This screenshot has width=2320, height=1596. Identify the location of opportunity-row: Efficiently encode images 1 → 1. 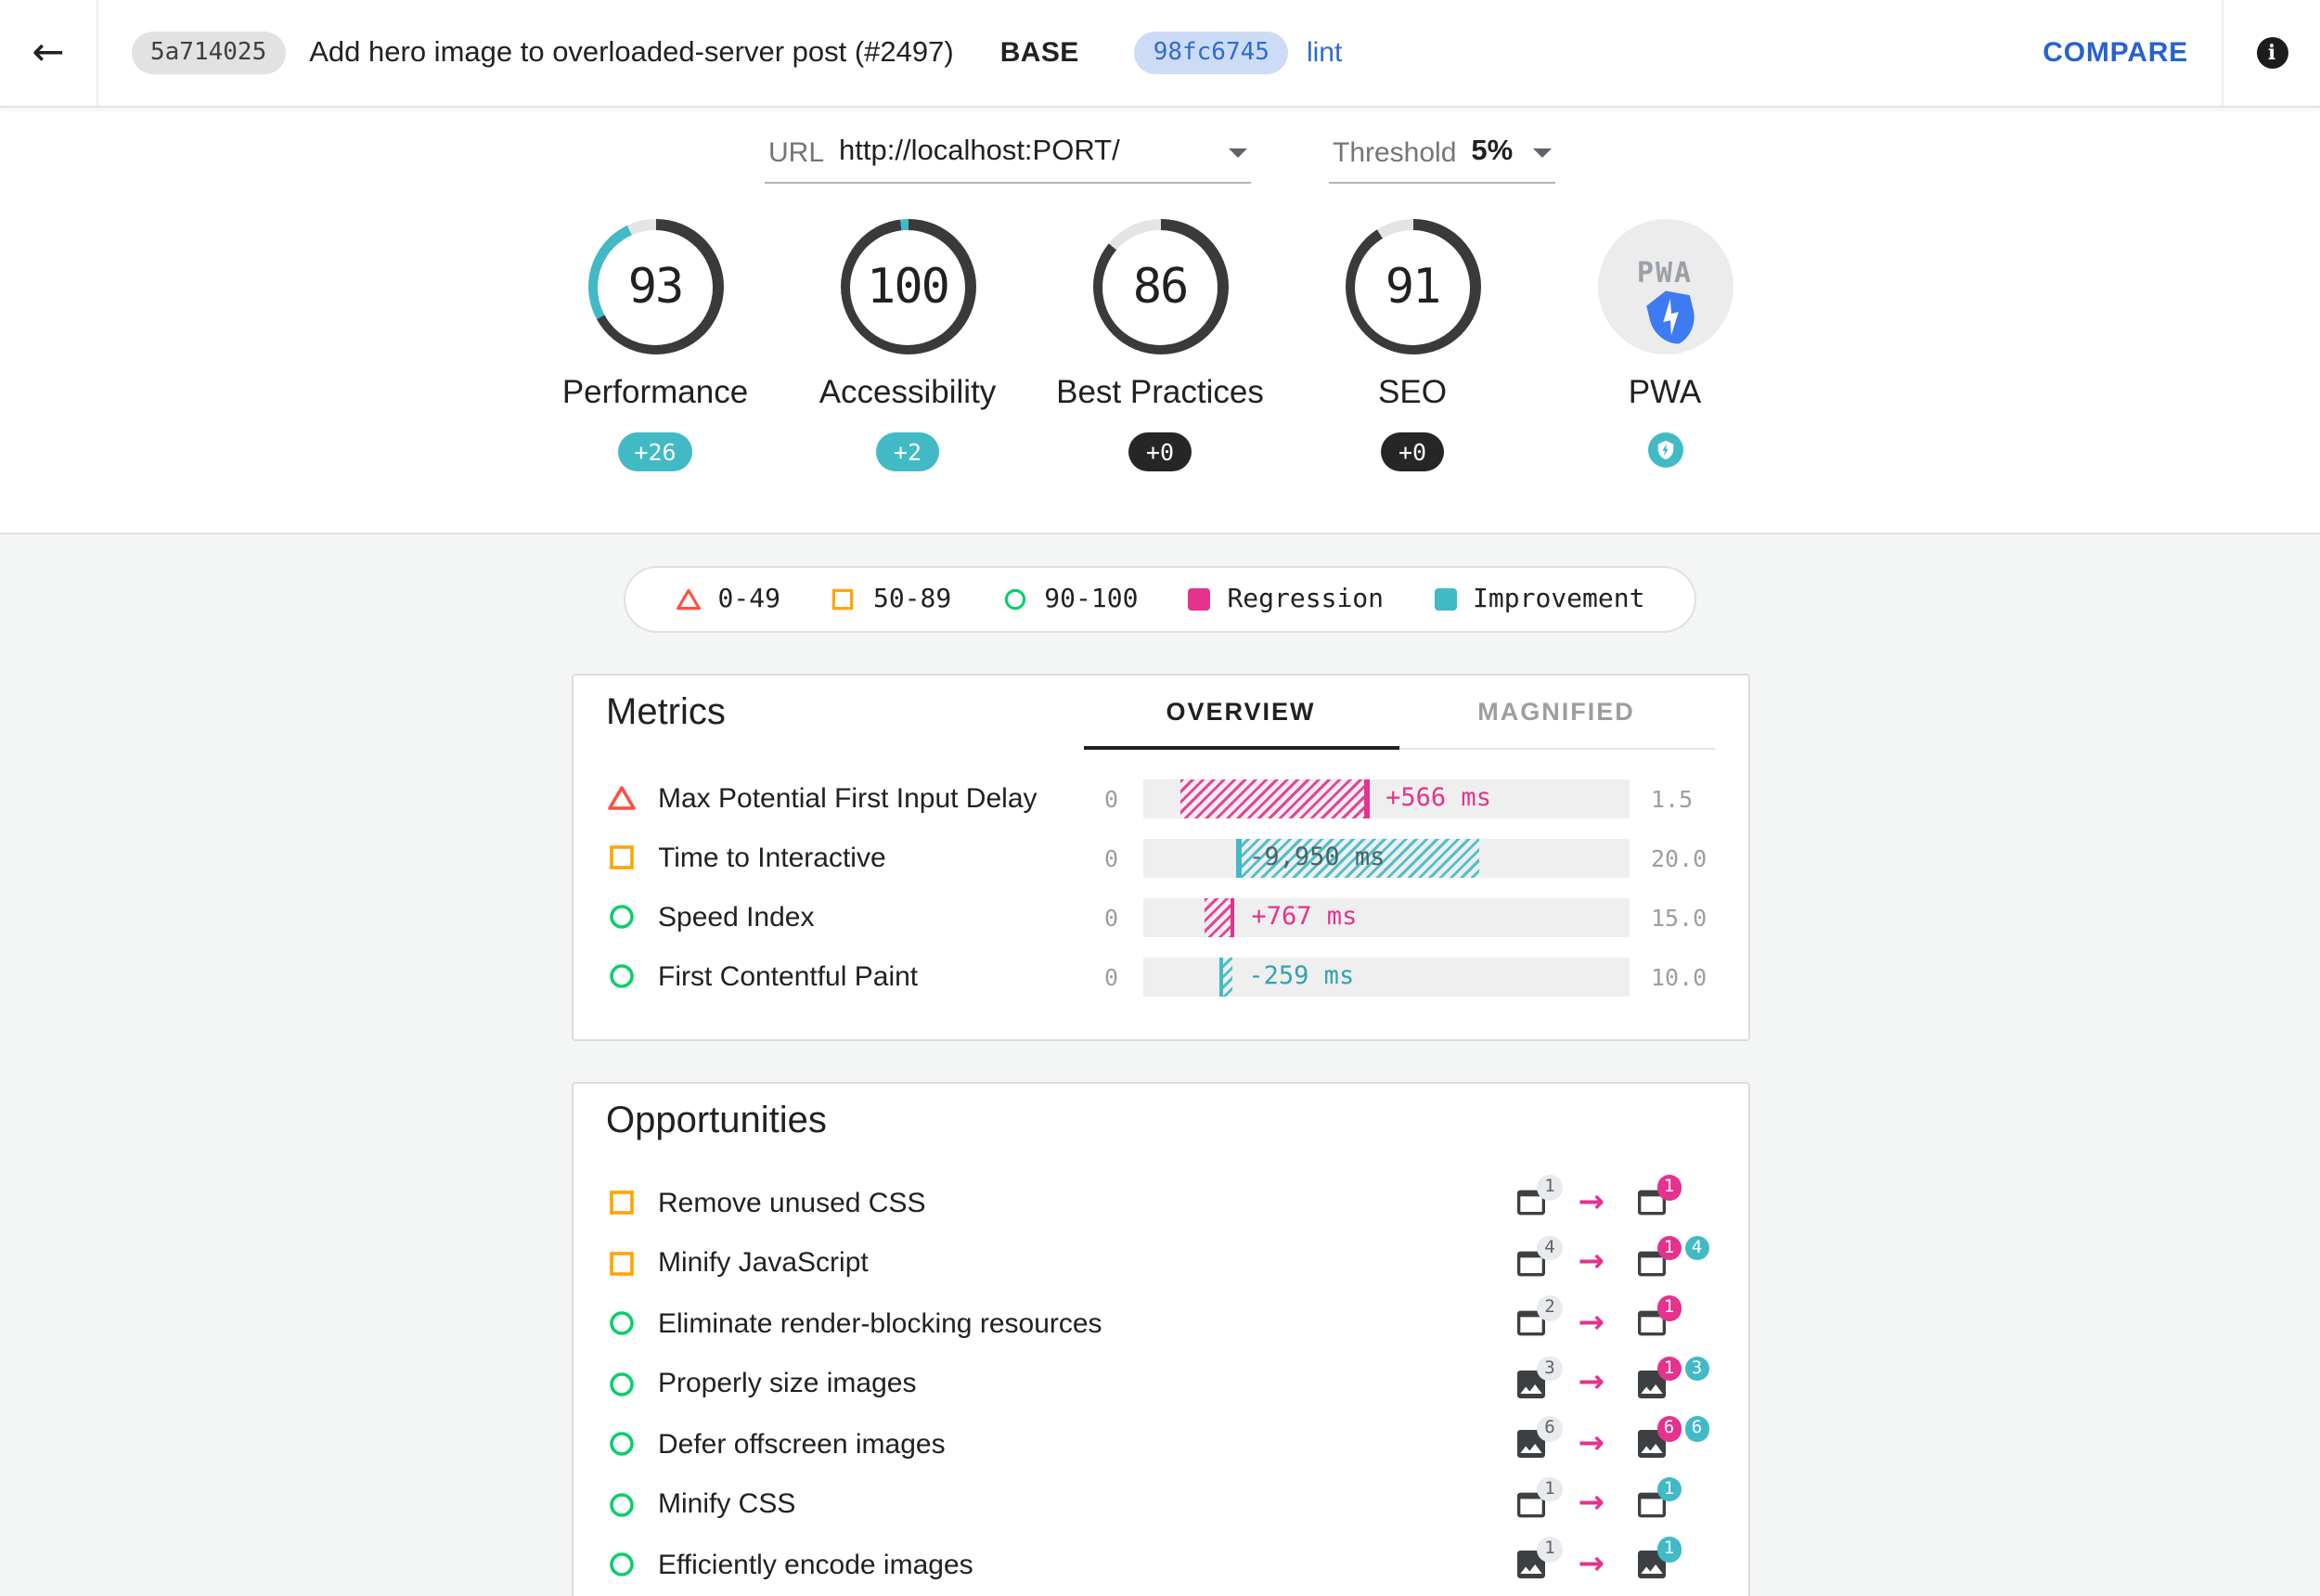
(1160, 1565).